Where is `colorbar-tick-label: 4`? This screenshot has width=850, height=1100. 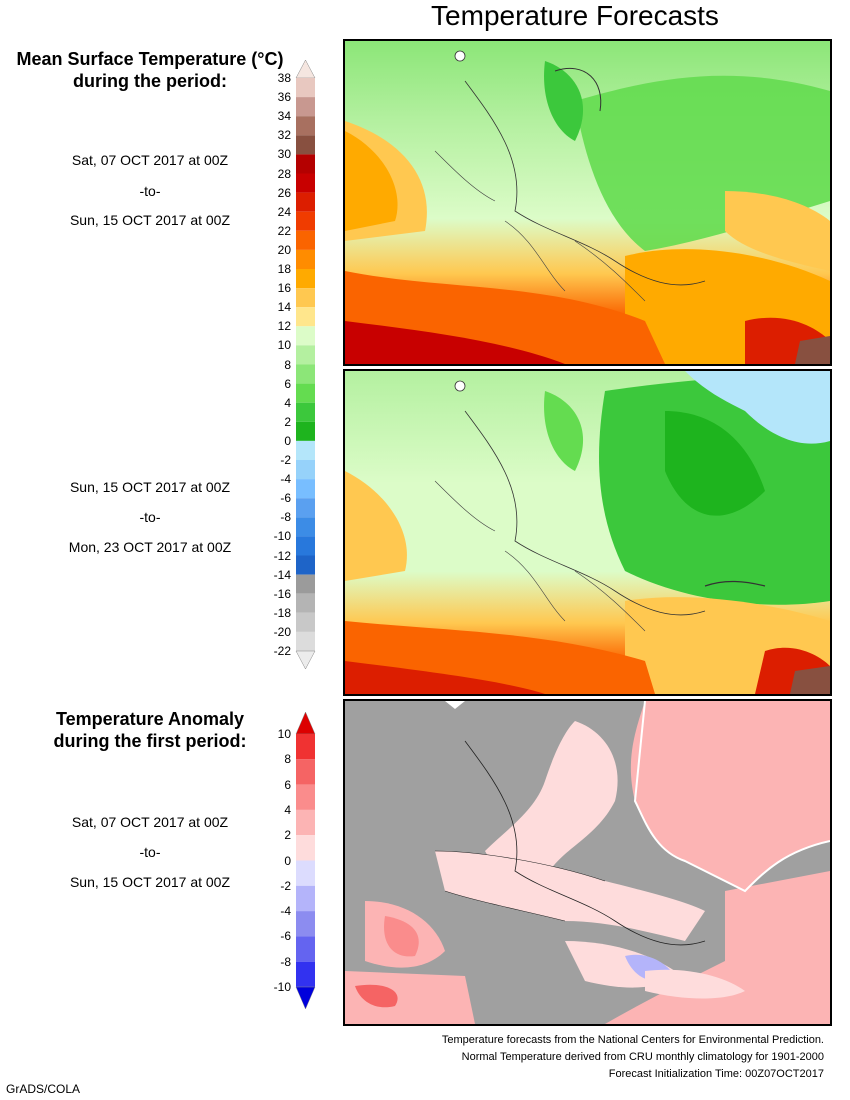 colorbar-tick-label: 4 is located at coordinates (287, 402).